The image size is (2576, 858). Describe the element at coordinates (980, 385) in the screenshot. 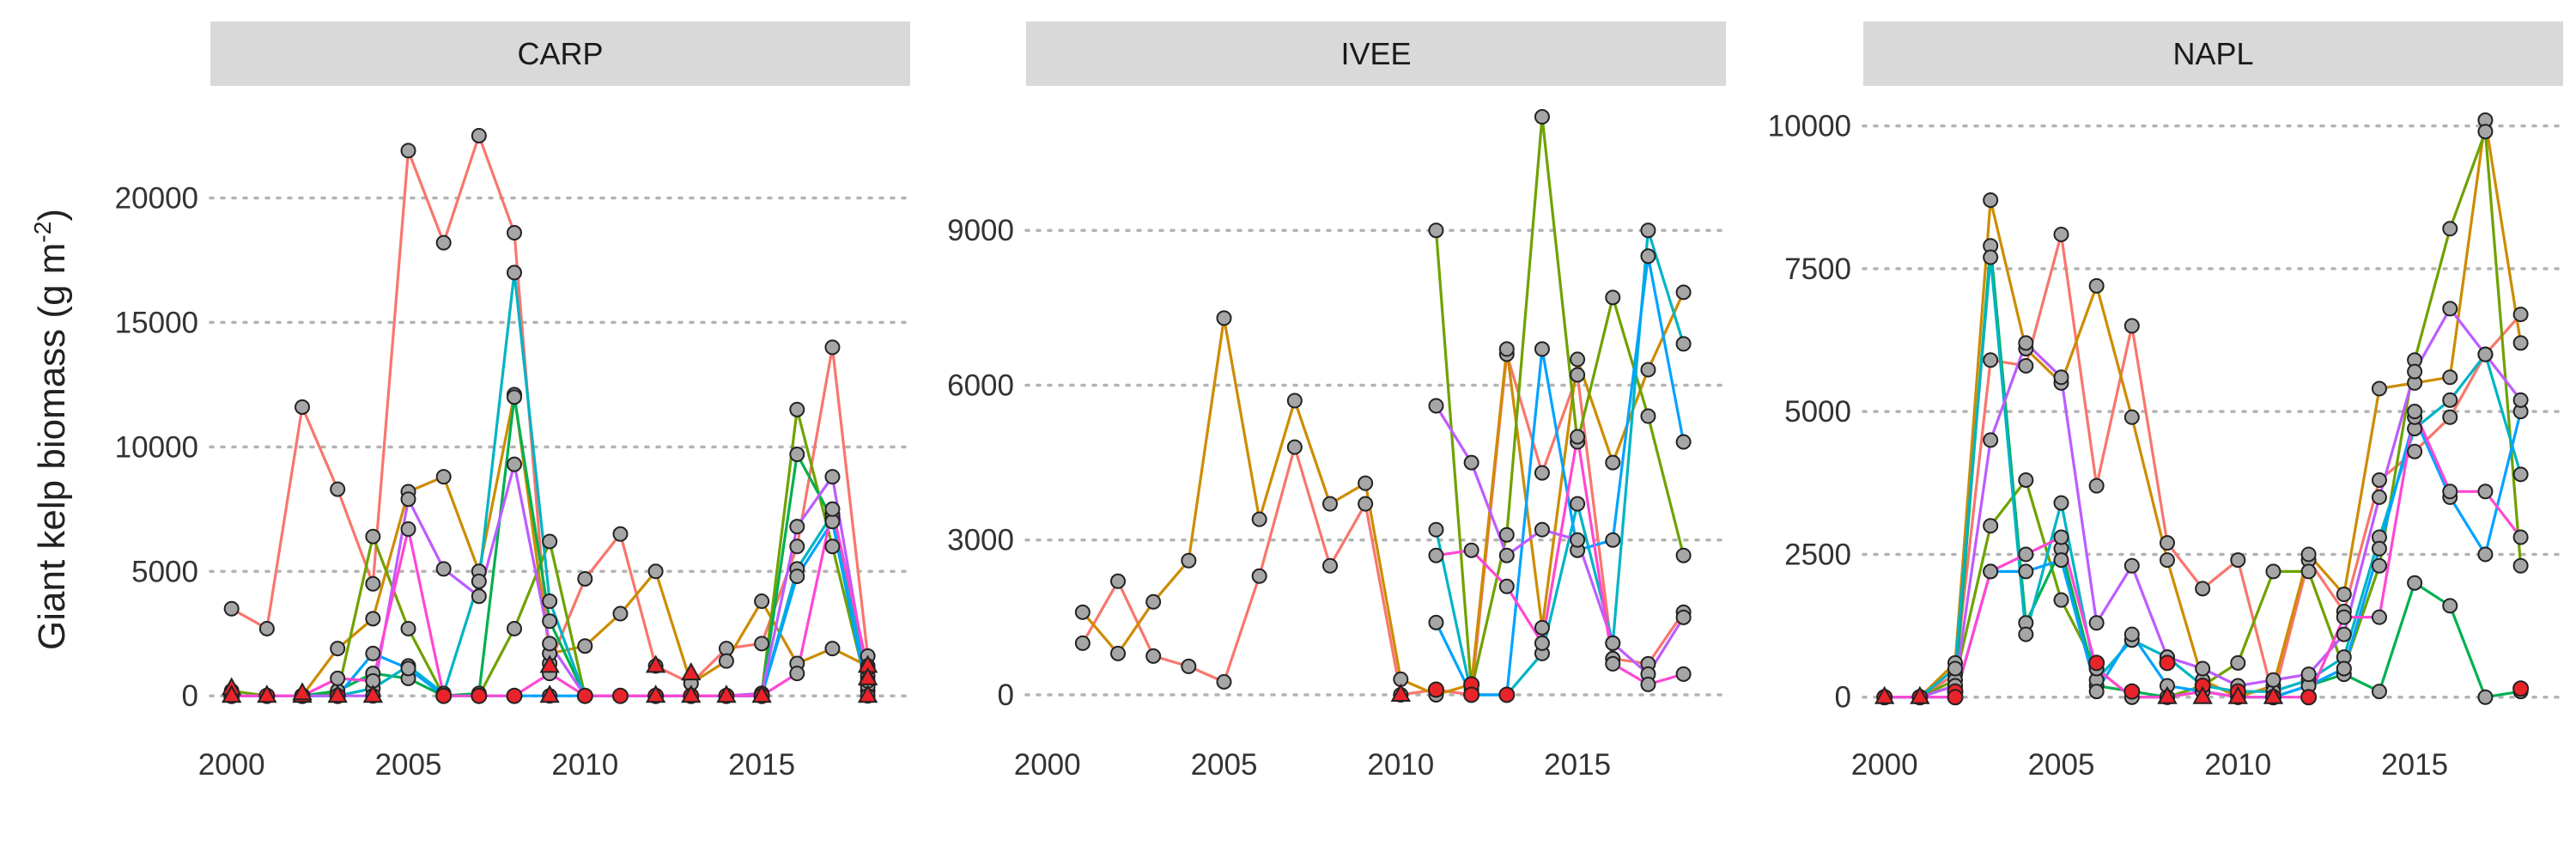

I see `y-tick-label: 6000` at that location.